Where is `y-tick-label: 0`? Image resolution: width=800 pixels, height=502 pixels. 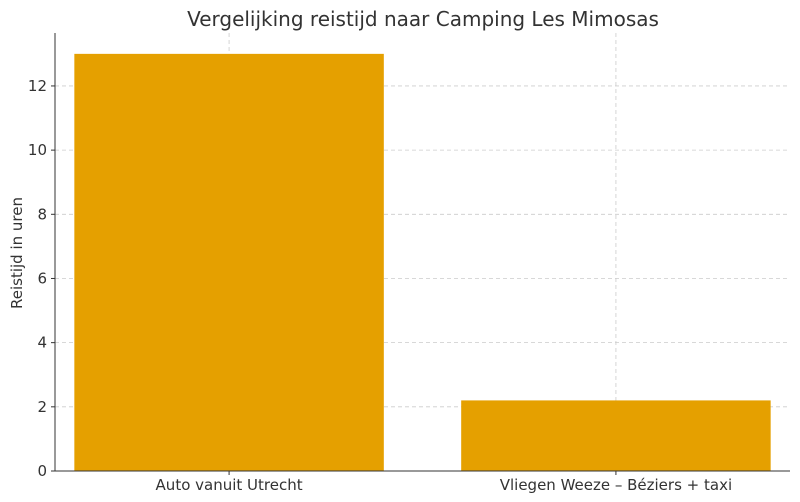 y-tick-label: 0 is located at coordinates (42, 471).